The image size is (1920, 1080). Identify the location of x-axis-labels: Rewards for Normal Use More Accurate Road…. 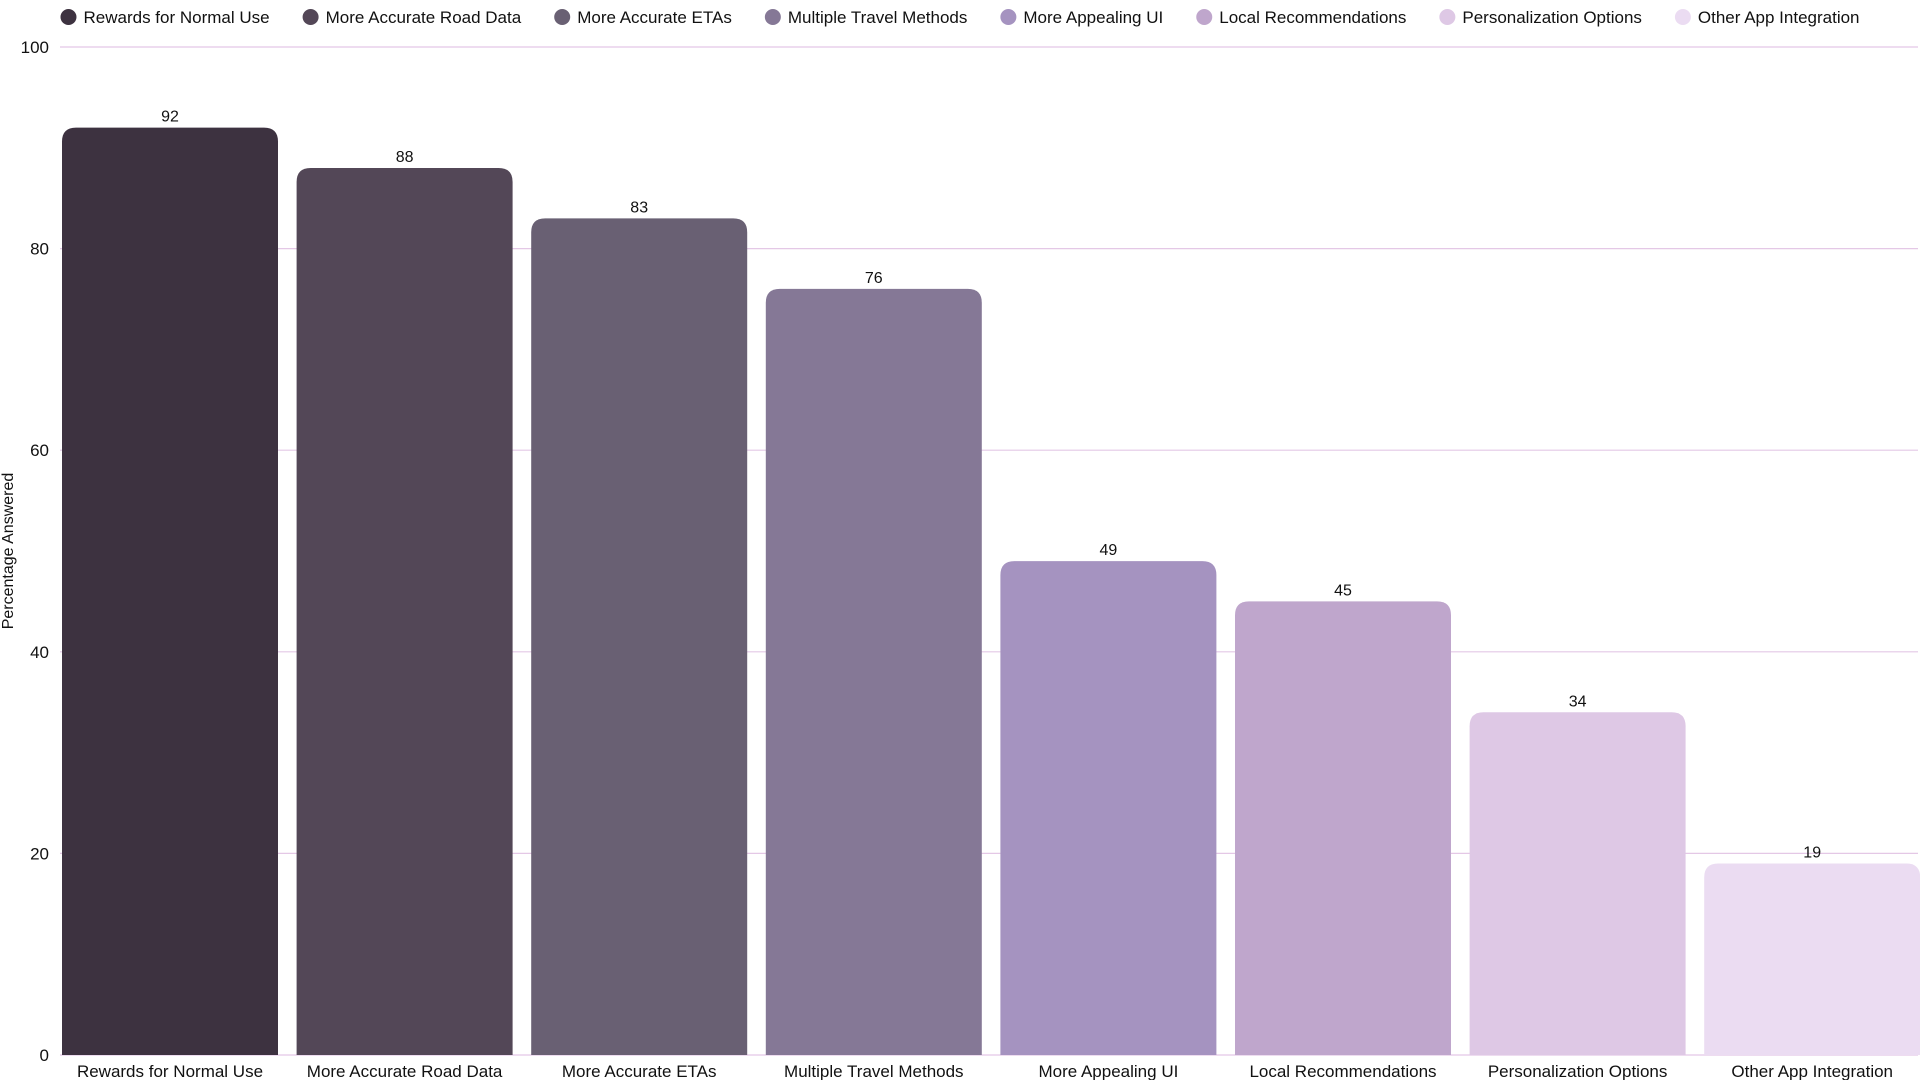
(985, 1071).